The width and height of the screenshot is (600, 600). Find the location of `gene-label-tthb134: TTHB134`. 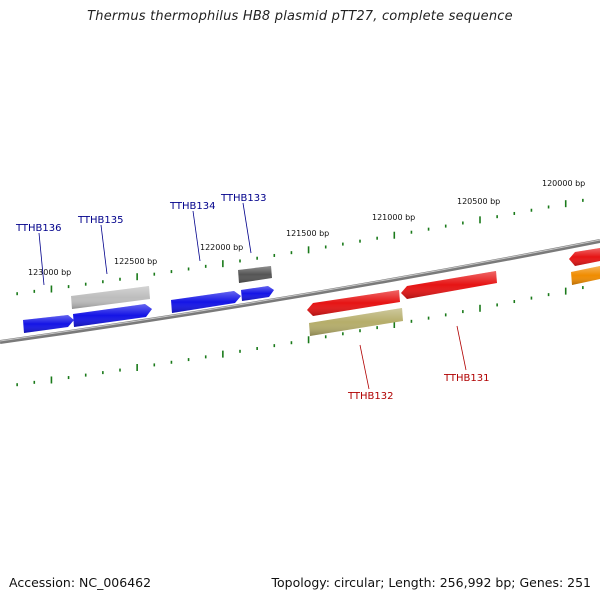

gene-label-tthb134: TTHB134 is located at coordinates (192, 206).